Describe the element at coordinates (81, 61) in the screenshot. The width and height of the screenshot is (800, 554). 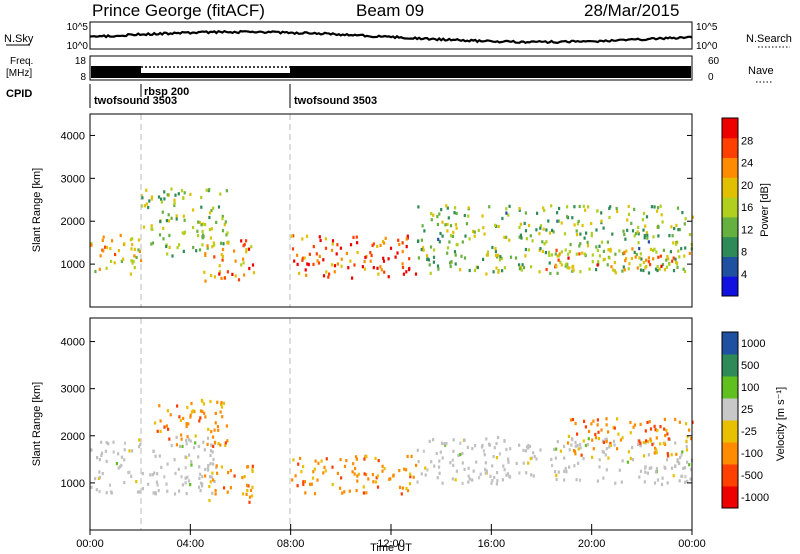
I see `freq-tick-top: 18` at that location.